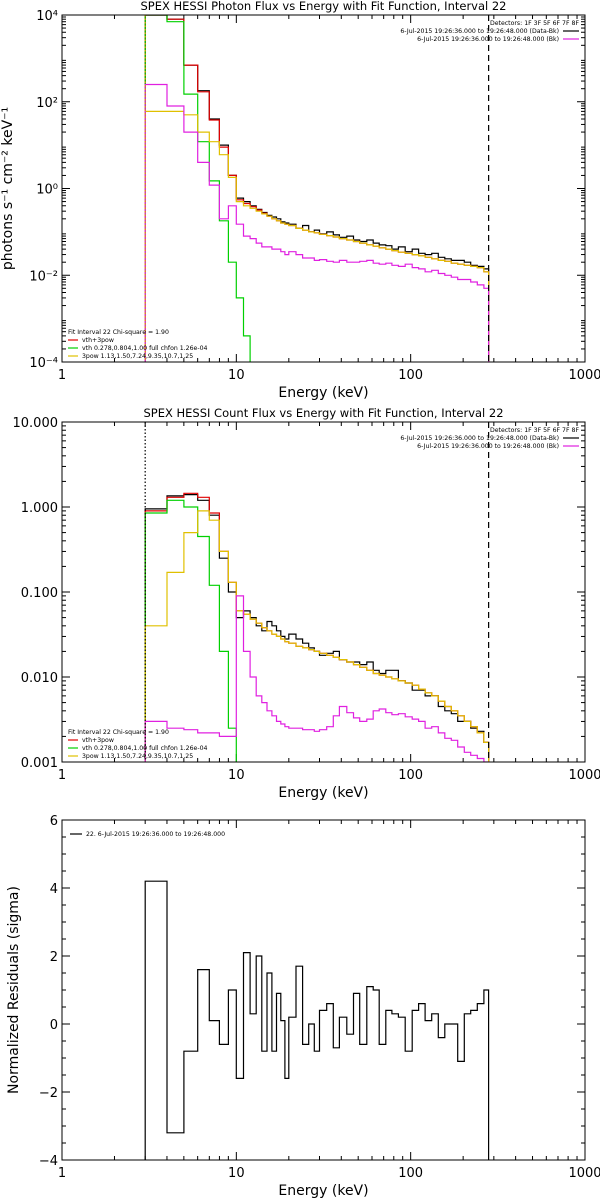  What do you see at coordinates (47, 103) in the screenshot?
I see `y-tick-label: 10²` at bounding box center [47, 103].